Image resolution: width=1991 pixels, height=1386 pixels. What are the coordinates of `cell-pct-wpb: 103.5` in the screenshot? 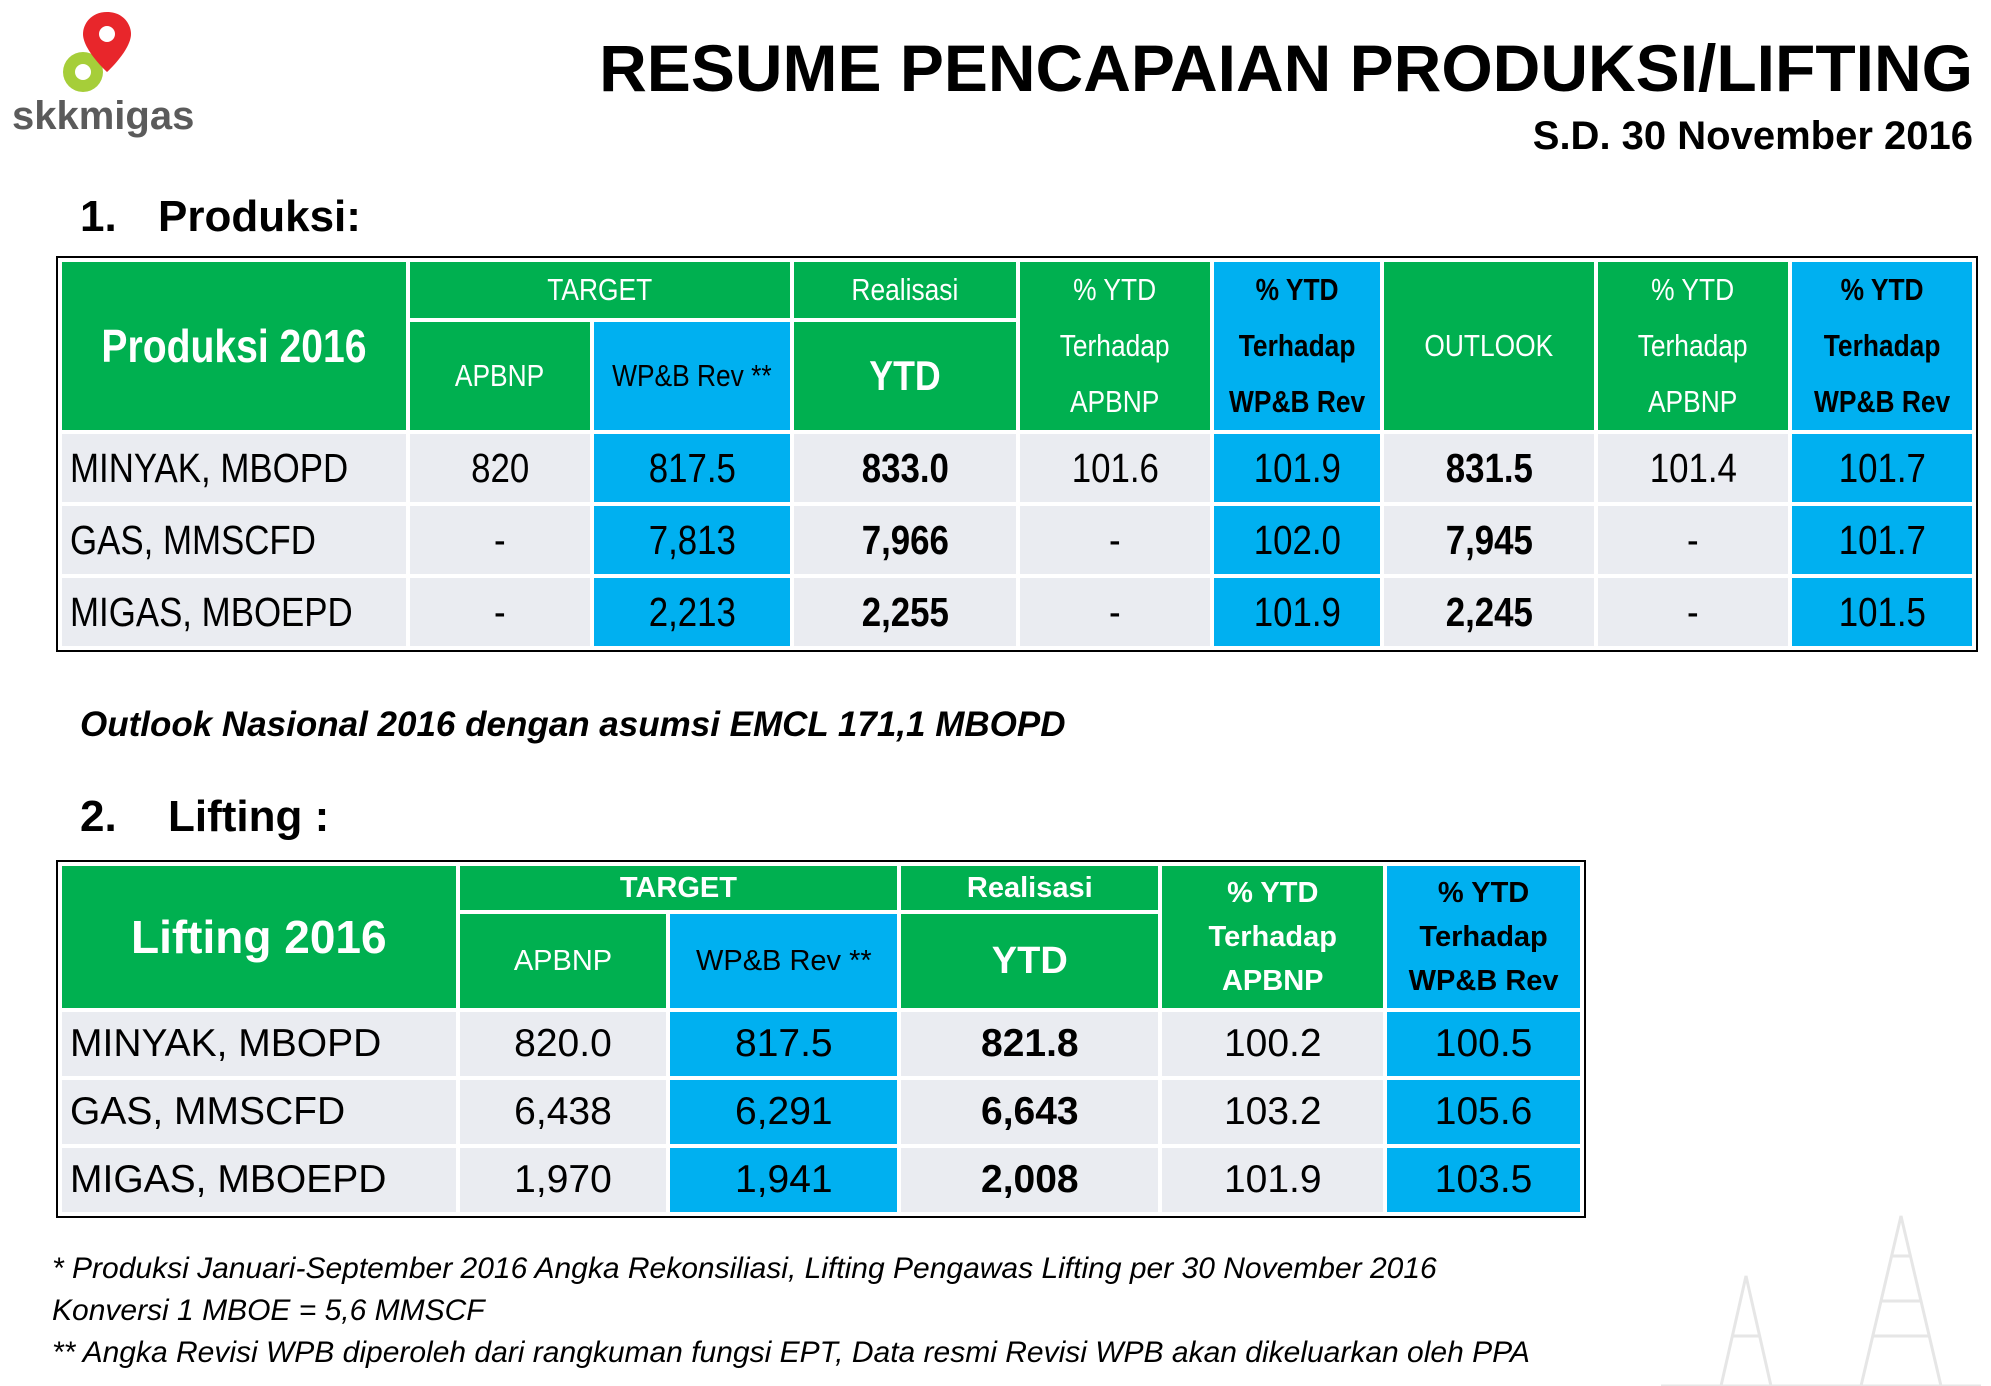 It's located at (1483, 1180).